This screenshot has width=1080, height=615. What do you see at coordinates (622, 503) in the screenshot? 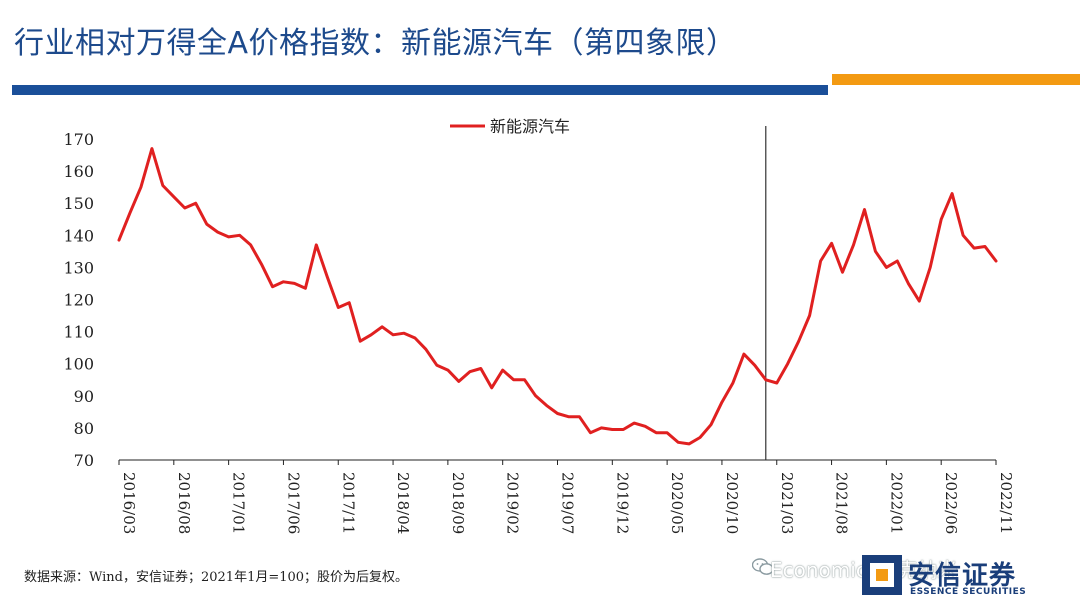
I see `x-tick-label: 2019/12` at bounding box center [622, 503].